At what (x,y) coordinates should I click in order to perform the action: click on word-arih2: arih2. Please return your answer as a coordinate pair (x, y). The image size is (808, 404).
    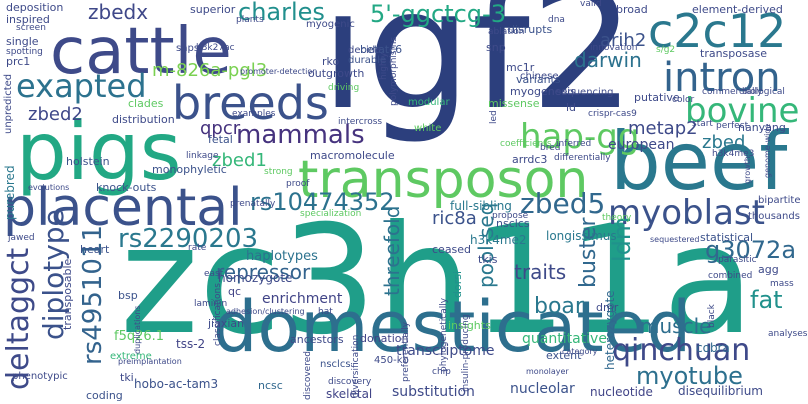
    Looking at the image, I should click on (623, 40).